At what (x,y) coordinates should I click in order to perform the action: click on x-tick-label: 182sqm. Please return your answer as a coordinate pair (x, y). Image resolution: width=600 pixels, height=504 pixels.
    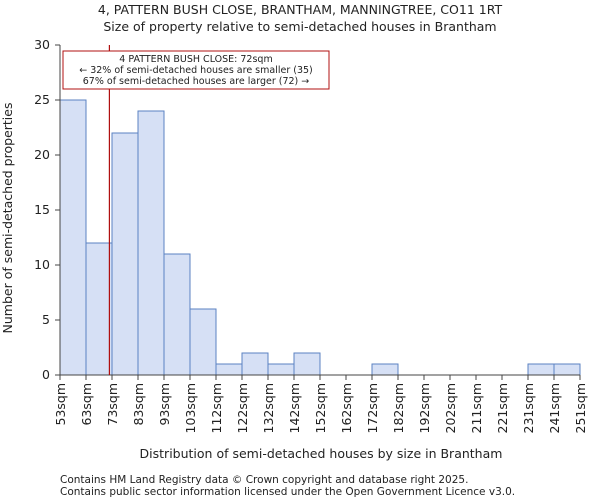
    Looking at the image, I should click on (398, 408).